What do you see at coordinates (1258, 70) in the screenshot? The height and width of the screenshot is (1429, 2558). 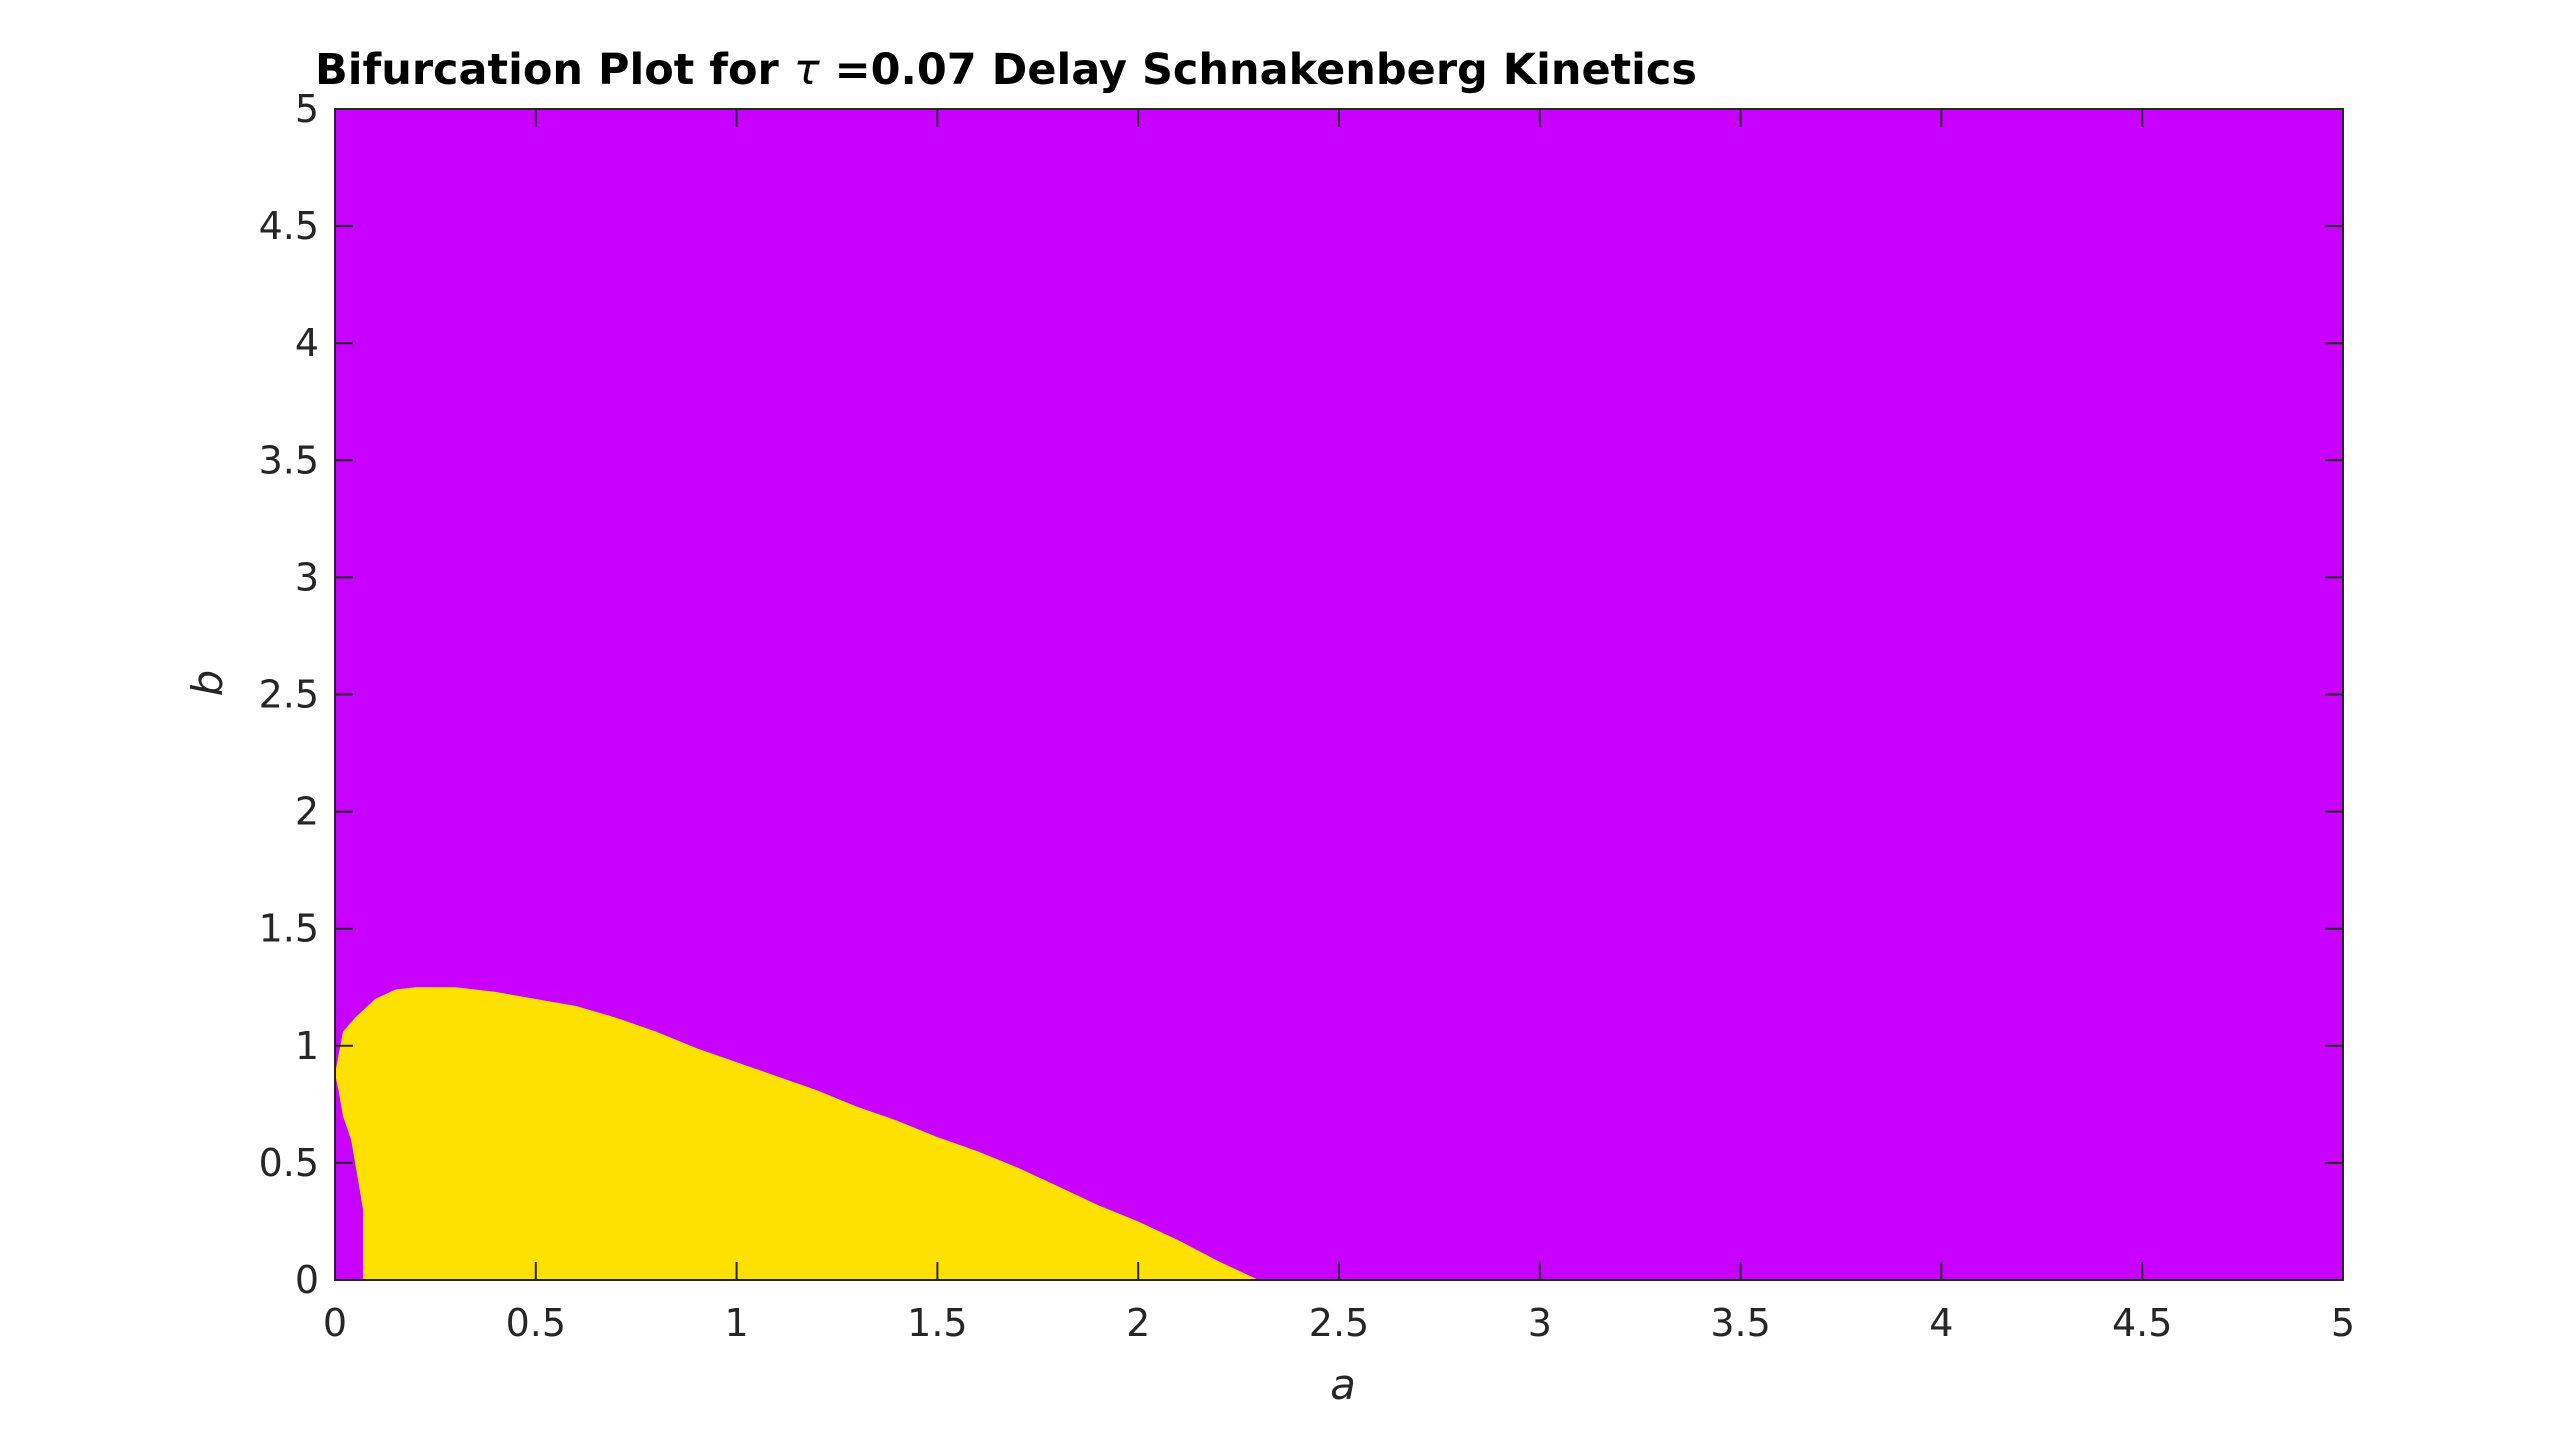 I see `title-rest: =0.07 Delay Schnakenberg Kinetics` at bounding box center [1258, 70].